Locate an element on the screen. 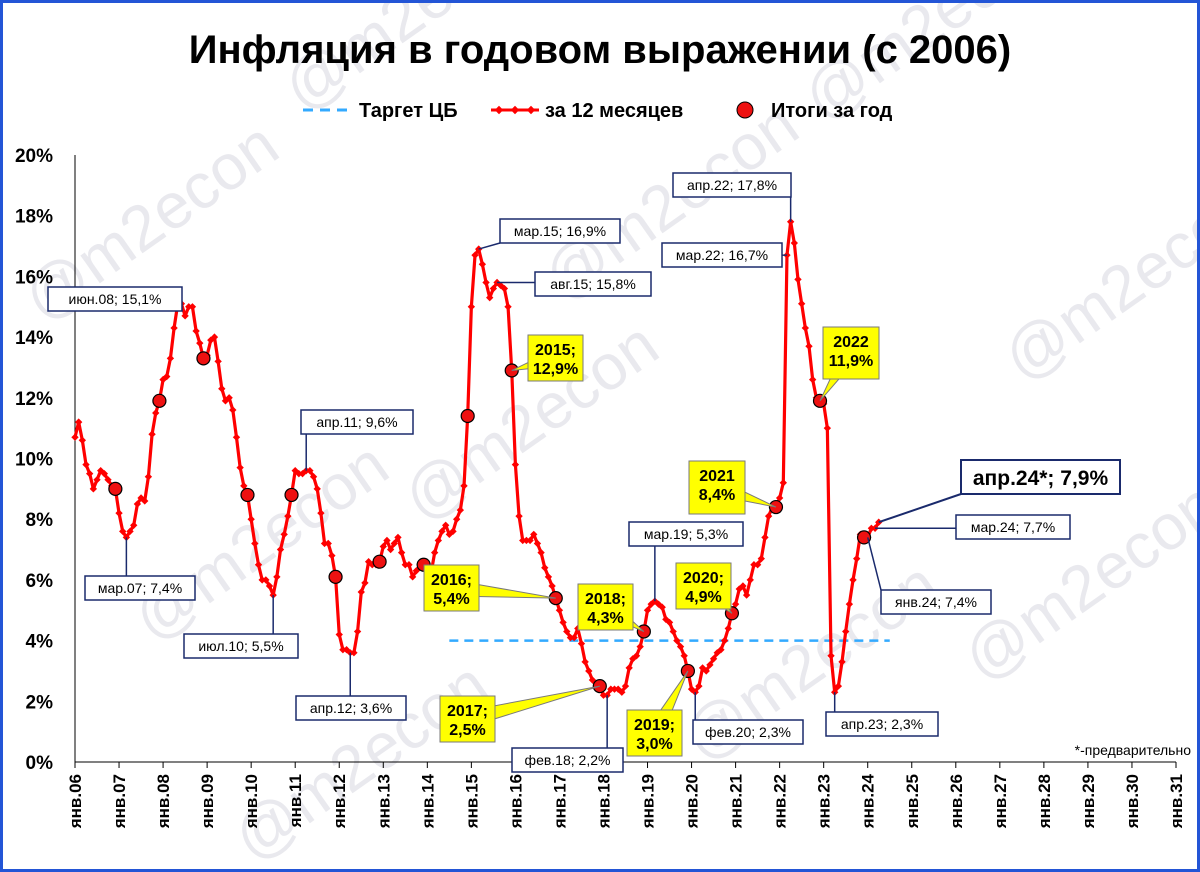 The image size is (1200, 872). annual-result-dot is located at coordinates (379, 561).